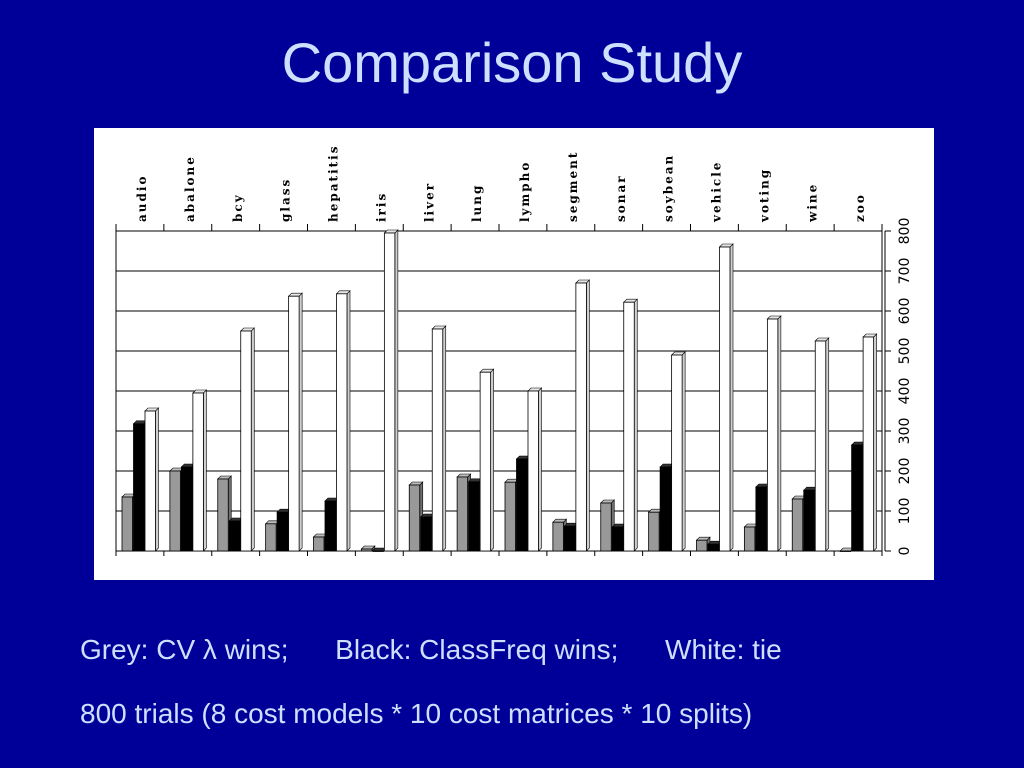  What do you see at coordinates (512, 62) in the screenshot?
I see `slide-title: Comparison Study` at bounding box center [512, 62].